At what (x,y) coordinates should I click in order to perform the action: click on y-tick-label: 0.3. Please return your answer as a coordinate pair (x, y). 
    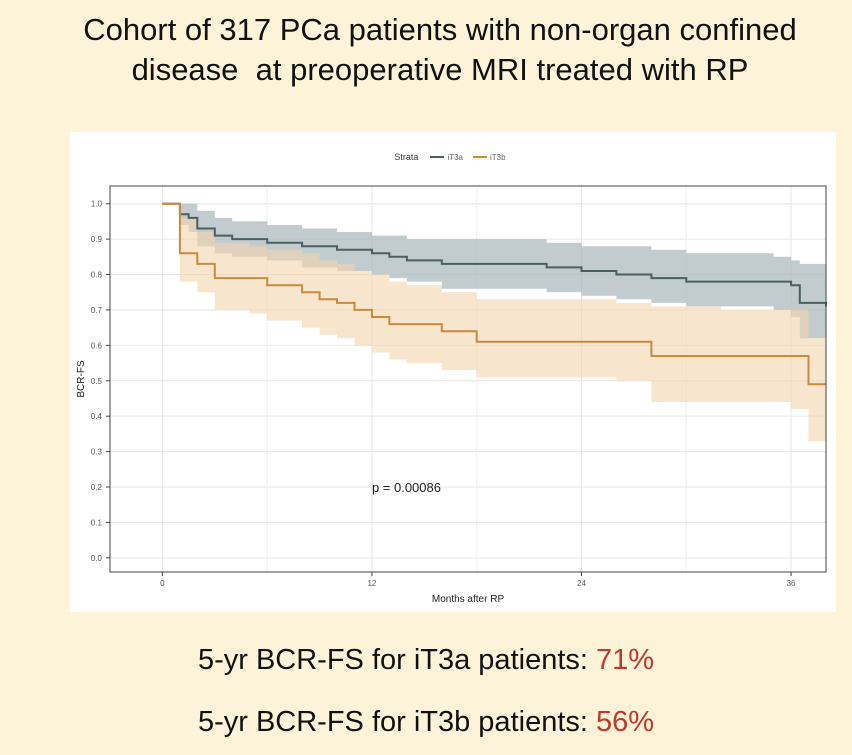
    Looking at the image, I should click on (97, 452).